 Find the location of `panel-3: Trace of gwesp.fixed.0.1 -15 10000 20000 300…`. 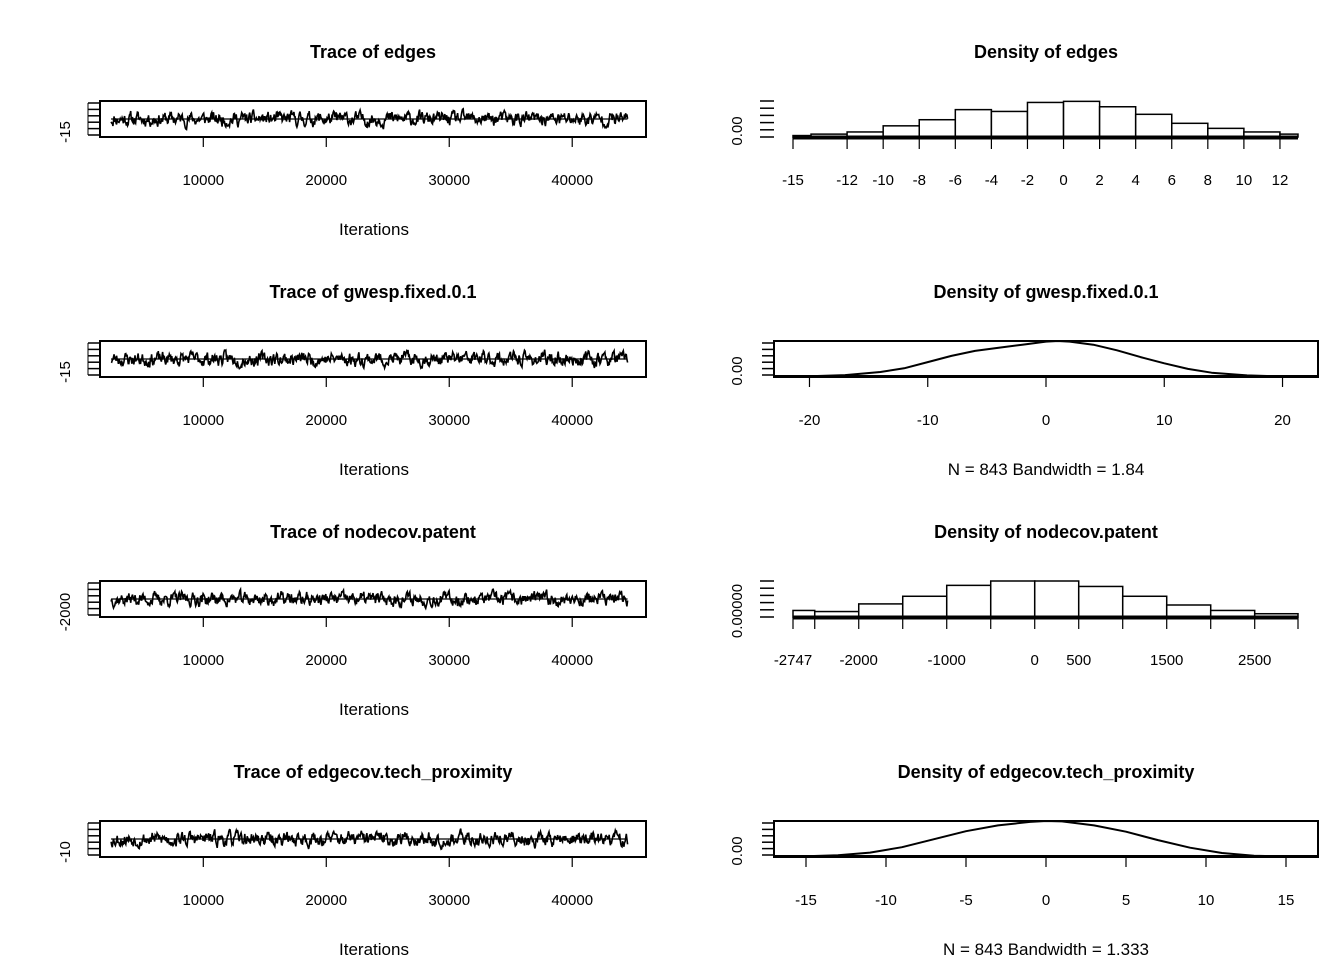

panel-3: Trace of gwesp.fixed.0.1 -15 10000 20000 300… is located at coordinates (352, 380).